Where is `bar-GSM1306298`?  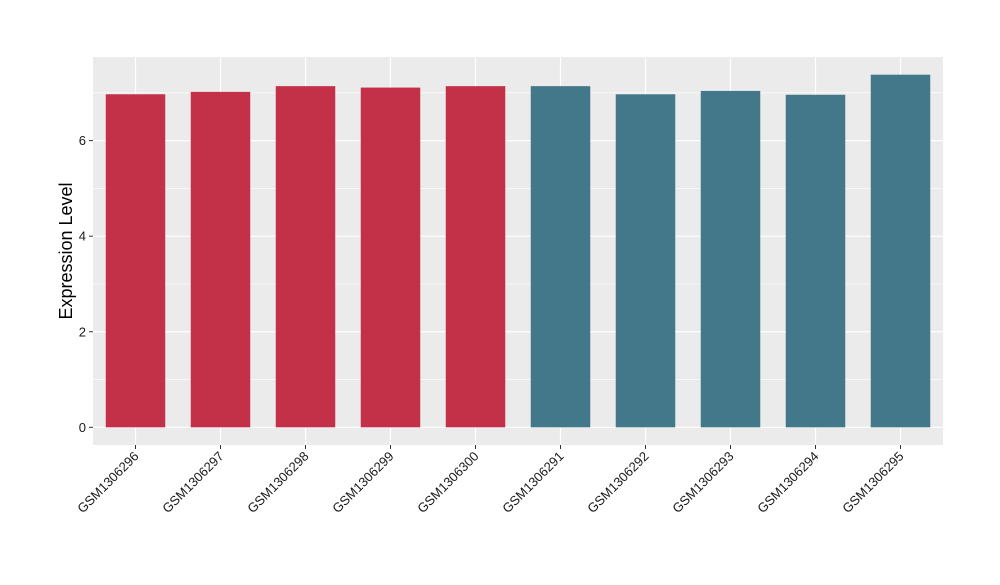
bar-GSM1306298 is located at coordinates (305, 257).